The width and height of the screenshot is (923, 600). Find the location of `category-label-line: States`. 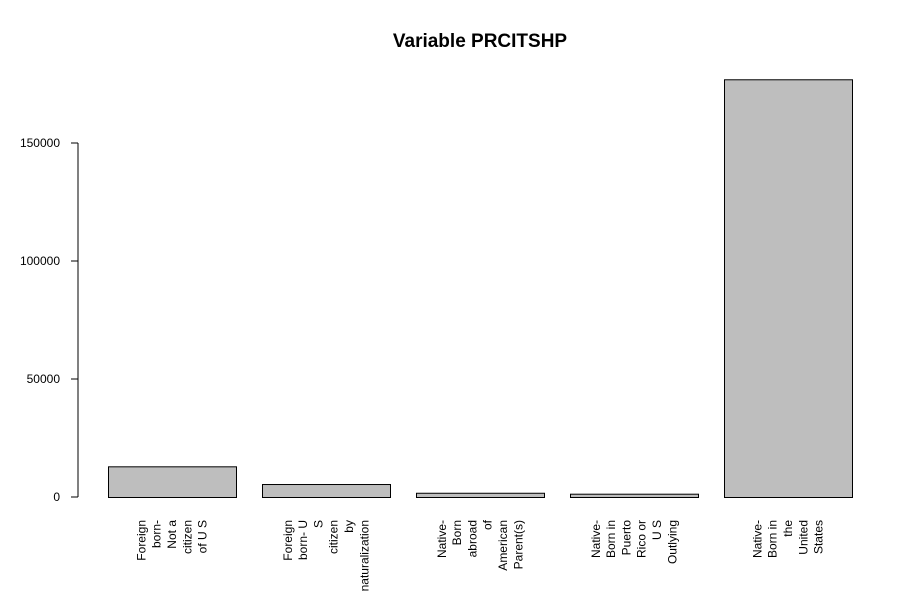

category-label-line: States is located at coordinates (819, 537).